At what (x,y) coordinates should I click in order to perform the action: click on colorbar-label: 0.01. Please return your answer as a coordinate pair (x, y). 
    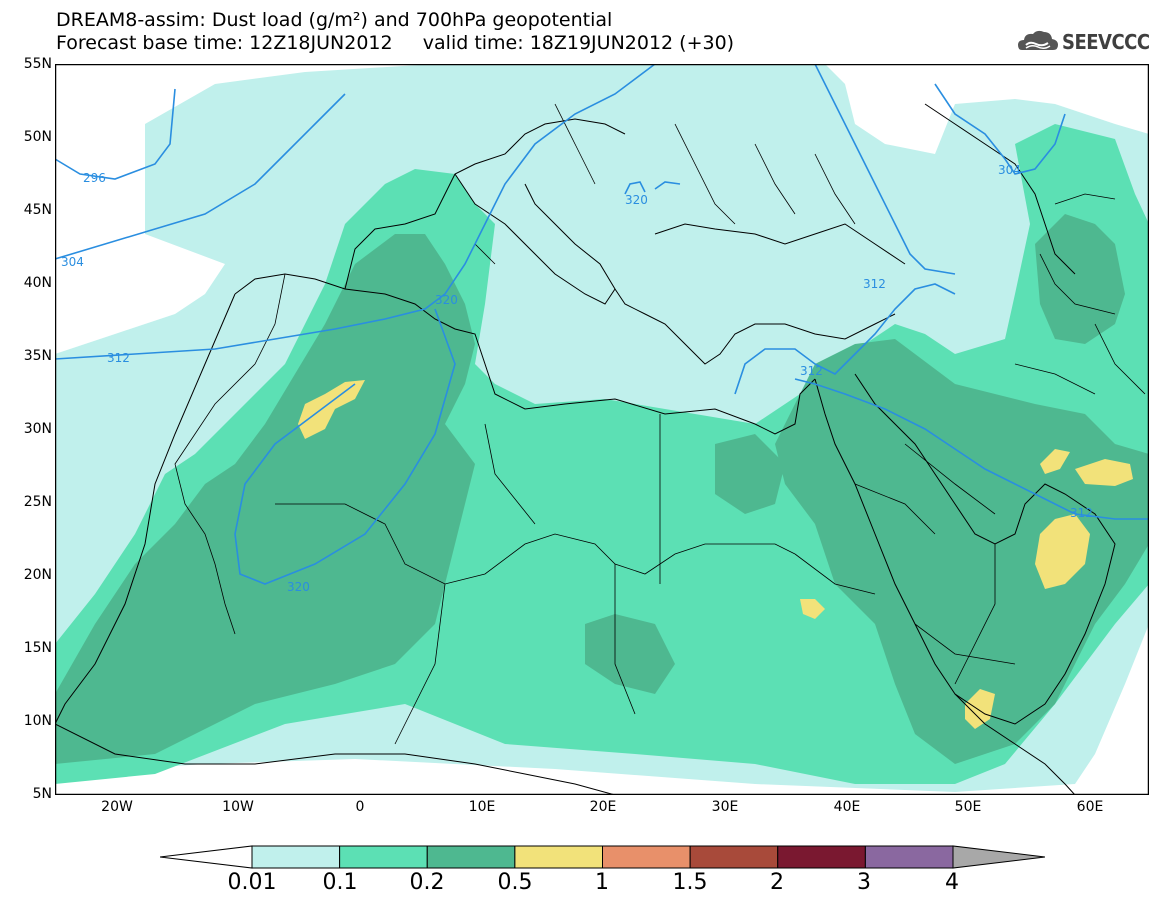
    Looking at the image, I should click on (252, 882).